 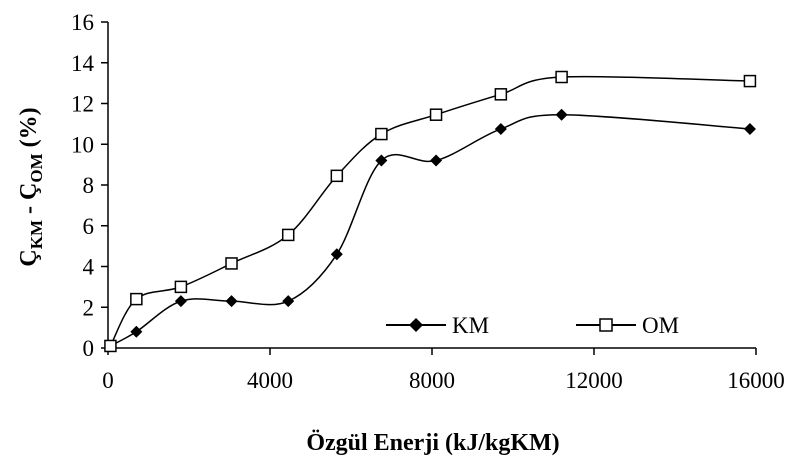 What do you see at coordinates (756, 380) in the screenshot?
I see `x-tick-label: 16000` at bounding box center [756, 380].